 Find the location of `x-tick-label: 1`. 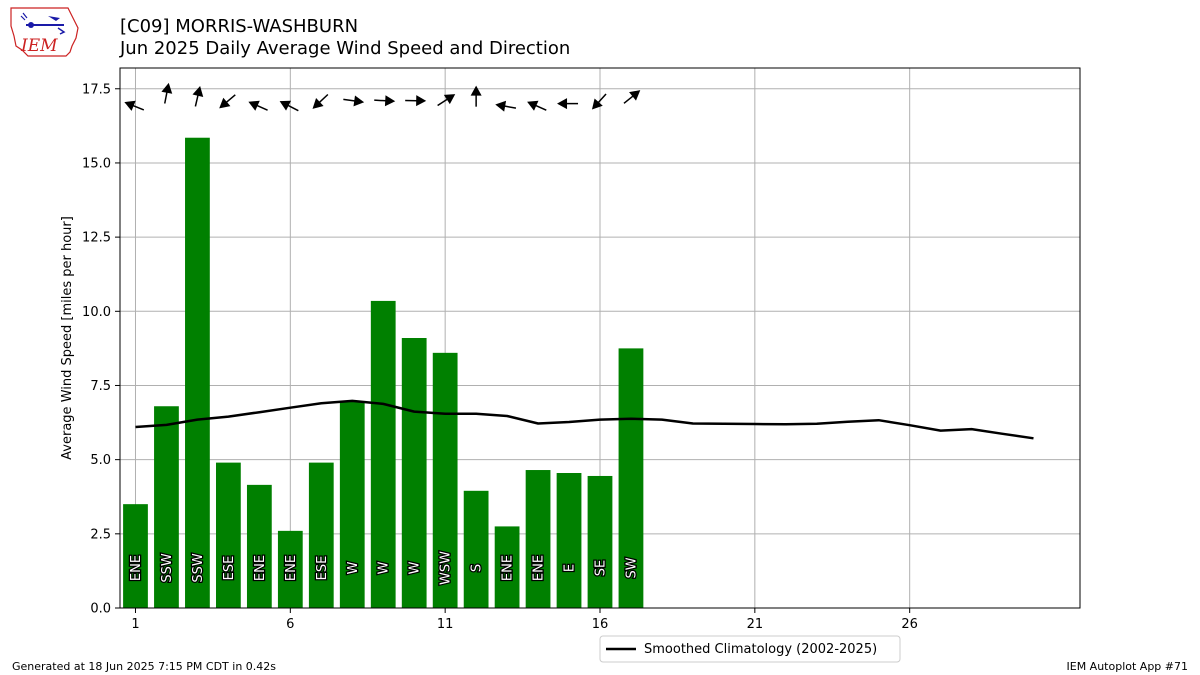

x-tick-label: 1 is located at coordinates (135, 624).